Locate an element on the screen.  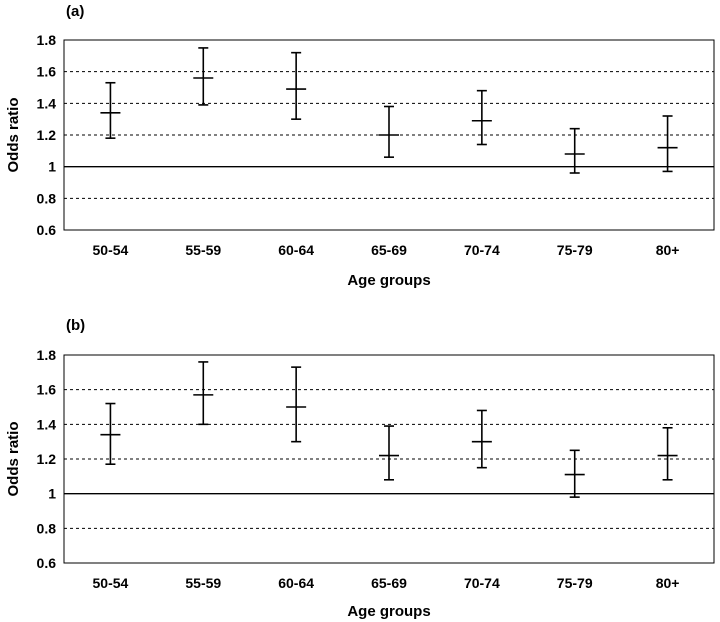
panel-label: (b) is located at coordinates (75, 325).